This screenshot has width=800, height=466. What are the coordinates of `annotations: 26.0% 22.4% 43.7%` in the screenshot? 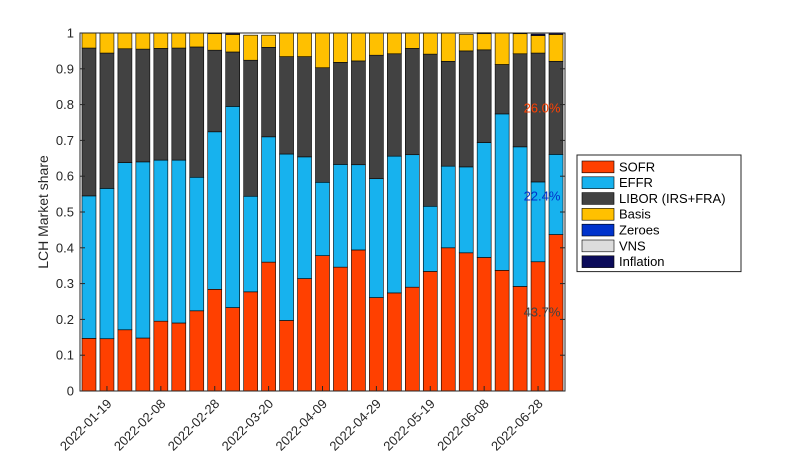 It's located at (542, 210).